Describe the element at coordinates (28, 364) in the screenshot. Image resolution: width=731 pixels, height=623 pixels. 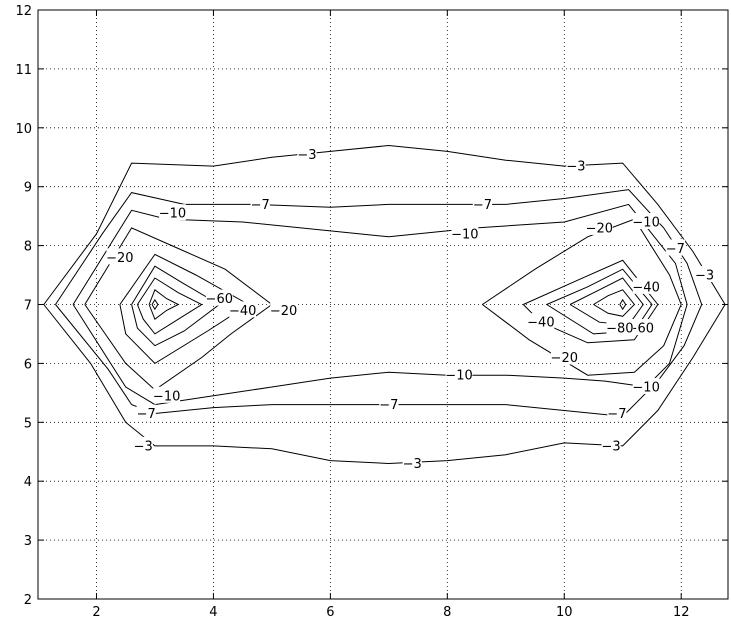
I see `y-tick-label: 6` at that location.